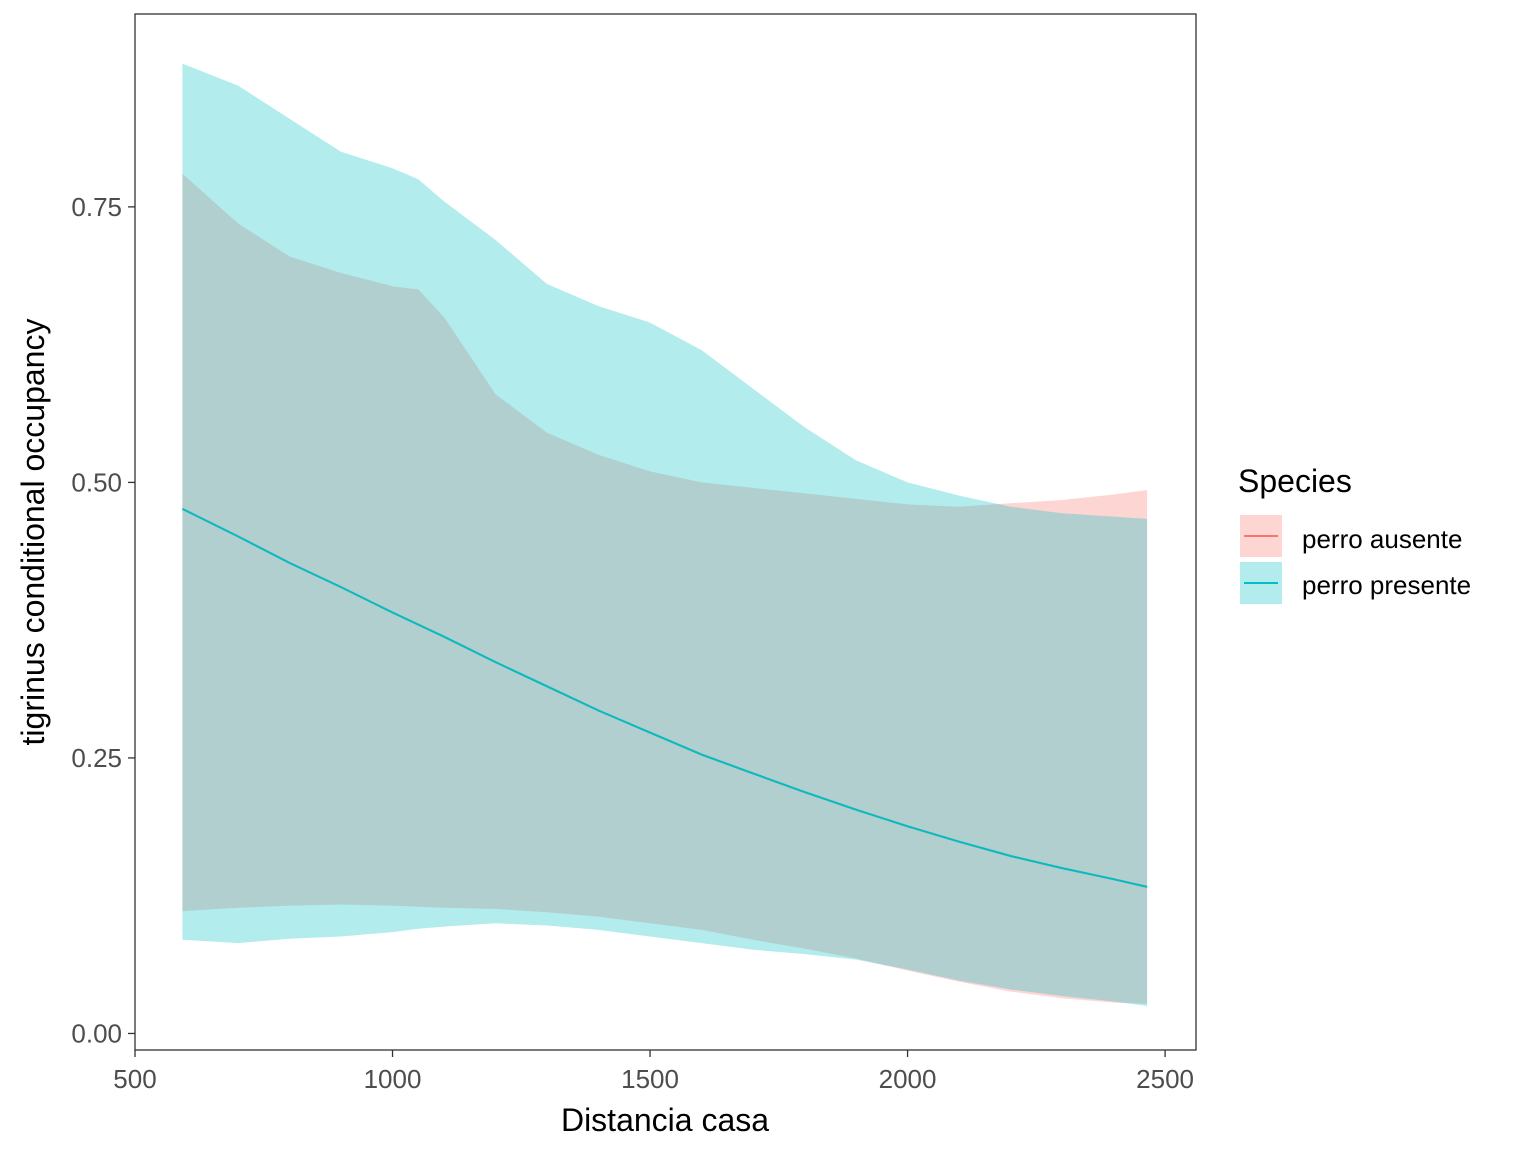 This screenshot has width=1536, height=1152. I want to click on legend-label-perro-ausente: perro ausente, so click(1382, 539).